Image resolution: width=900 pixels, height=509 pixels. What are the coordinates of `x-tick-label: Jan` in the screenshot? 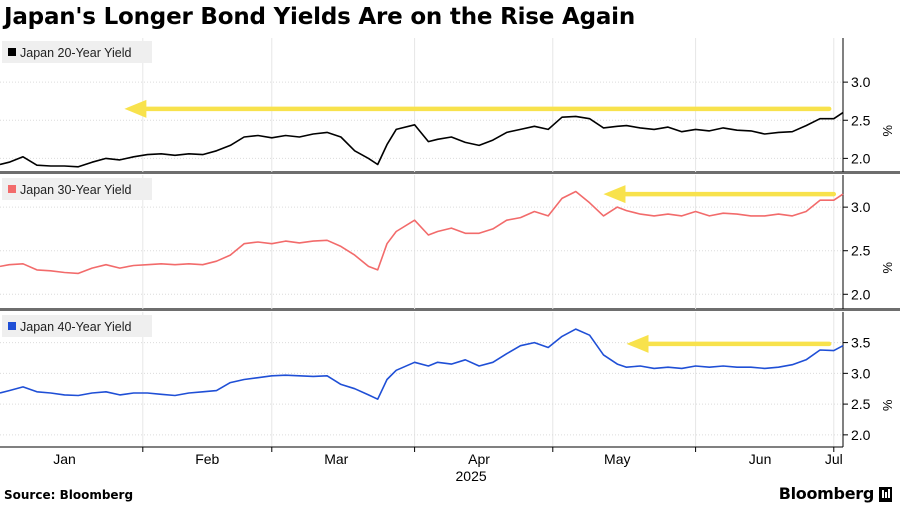 It's located at (64, 459).